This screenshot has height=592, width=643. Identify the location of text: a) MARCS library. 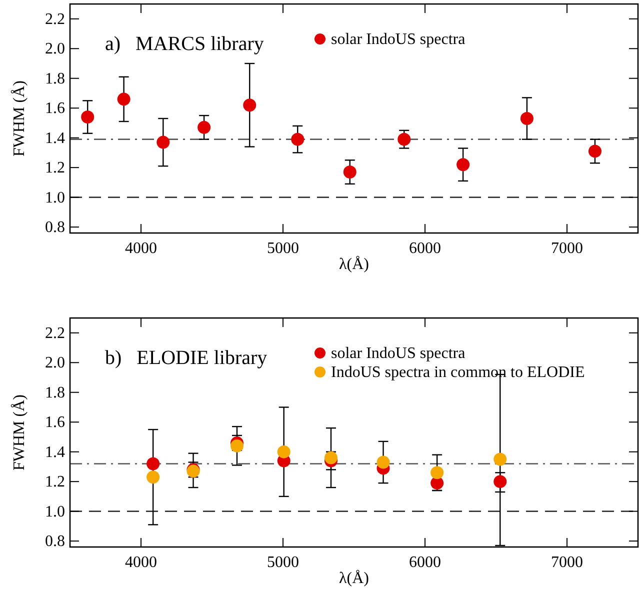
(184, 44).